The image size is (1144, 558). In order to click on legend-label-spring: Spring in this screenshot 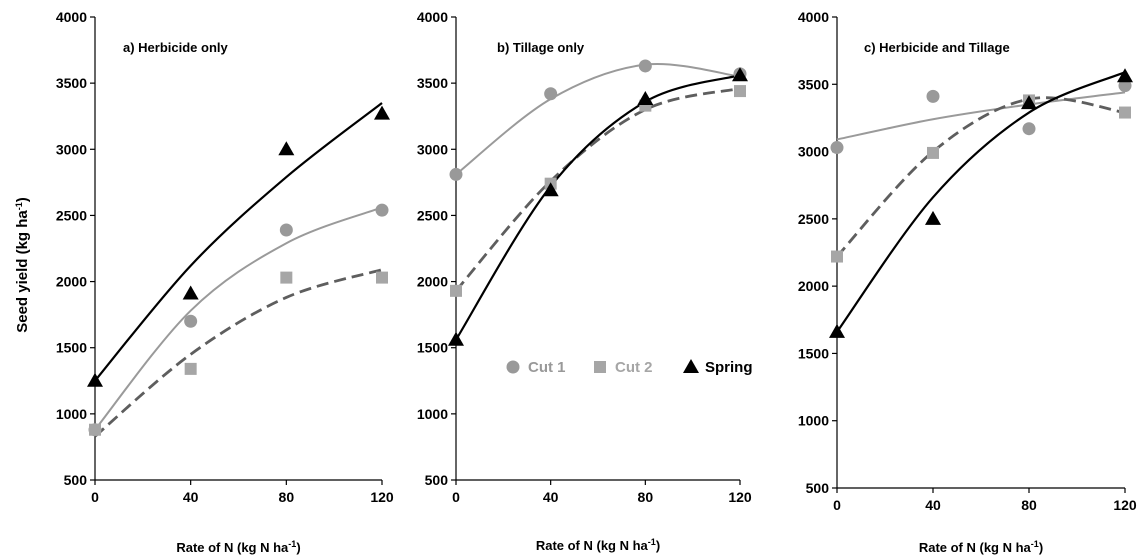, I will do `click(729, 367)`.